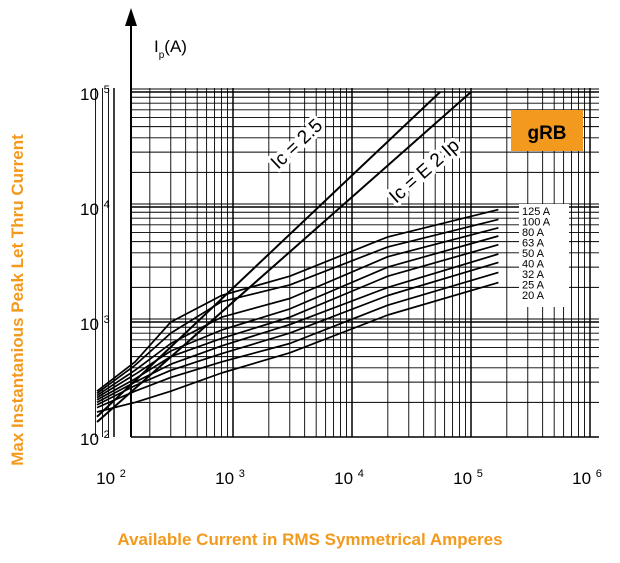 The height and width of the screenshot is (563, 620). I want to click on series-label: 125 A, so click(536, 212).